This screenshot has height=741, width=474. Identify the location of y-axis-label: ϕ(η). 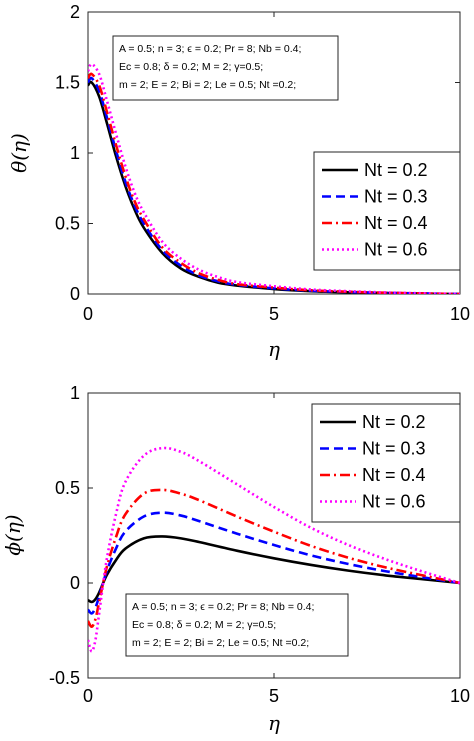
(13, 534).